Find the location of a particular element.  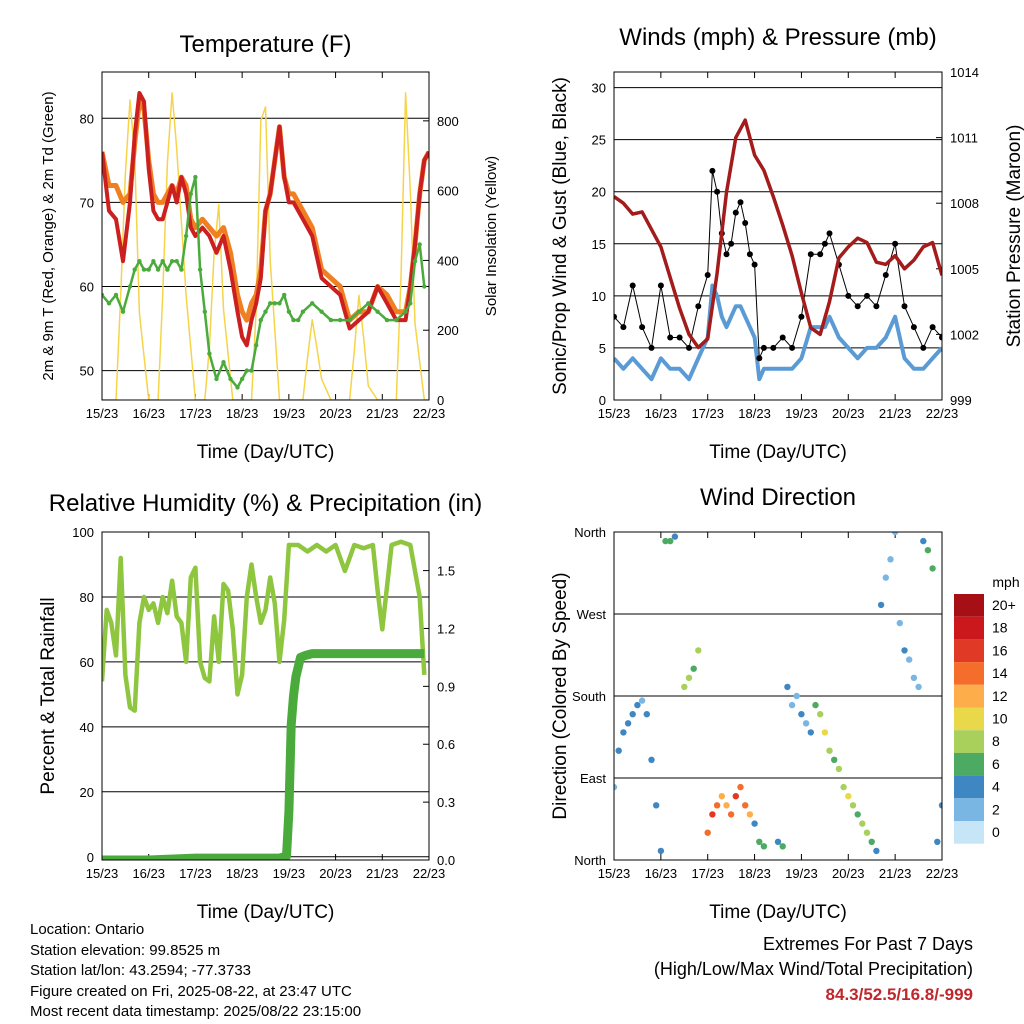

winds-y2tick-label-3: 1008 is located at coordinates (964, 203).